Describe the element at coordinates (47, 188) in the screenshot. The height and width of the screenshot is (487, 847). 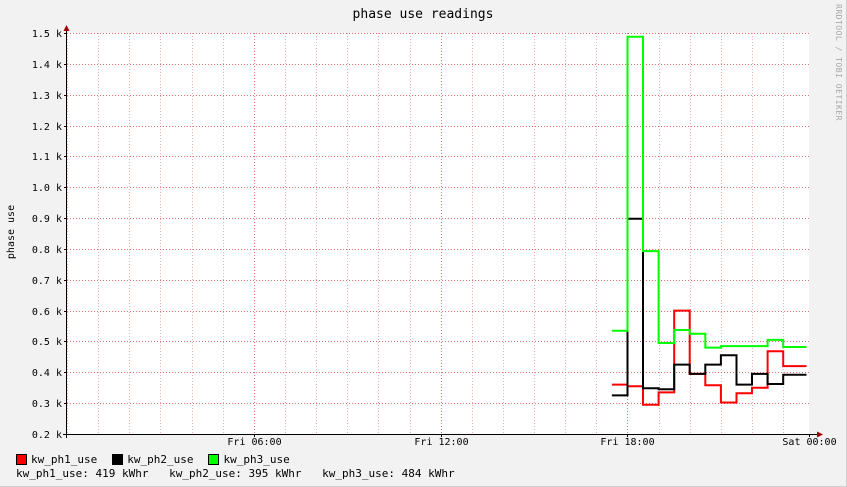
I see `y-tick-label: 1.0 k` at that location.